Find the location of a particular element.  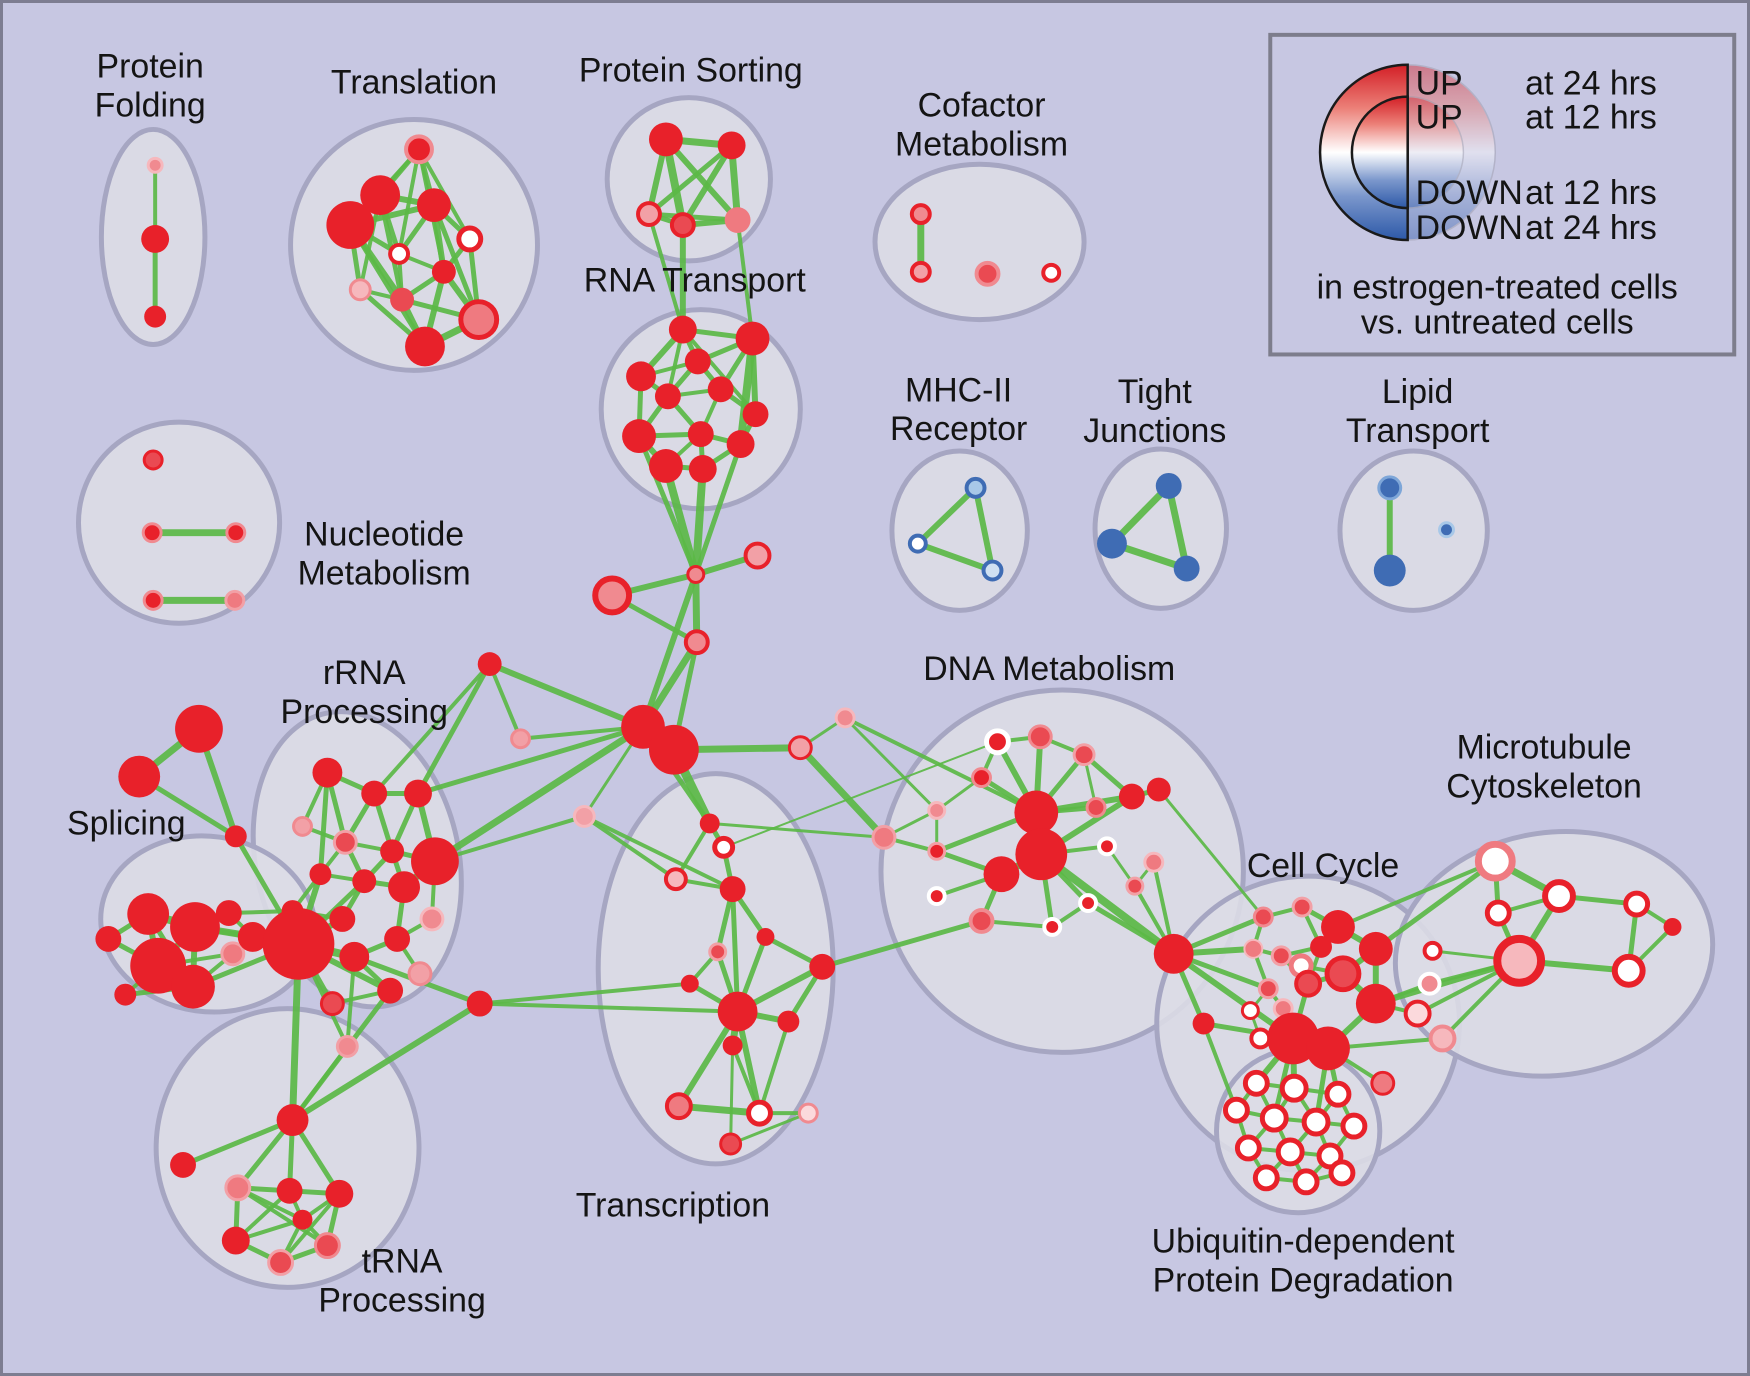

edge-pn0-dm4 is located at coordinates (891, 764).